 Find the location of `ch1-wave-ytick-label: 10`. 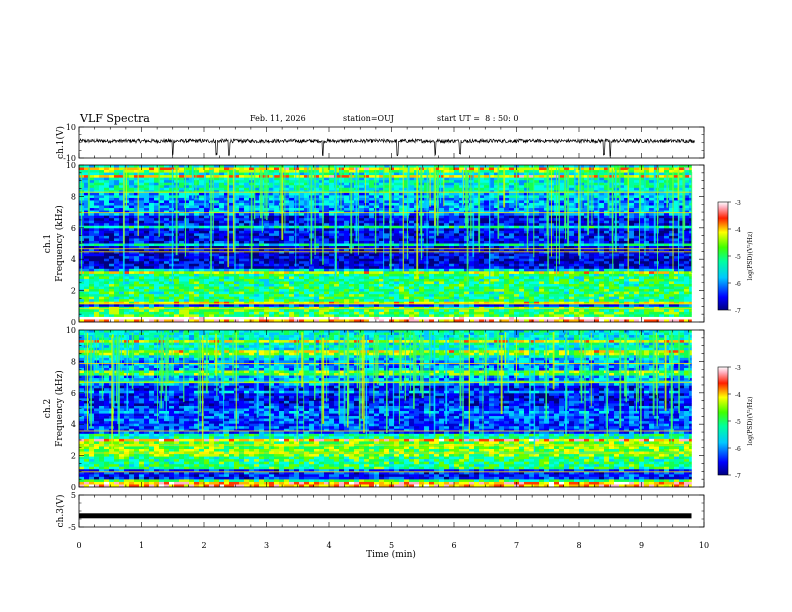

ch1-wave-ytick-label: 10 is located at coordinates (71, 127).